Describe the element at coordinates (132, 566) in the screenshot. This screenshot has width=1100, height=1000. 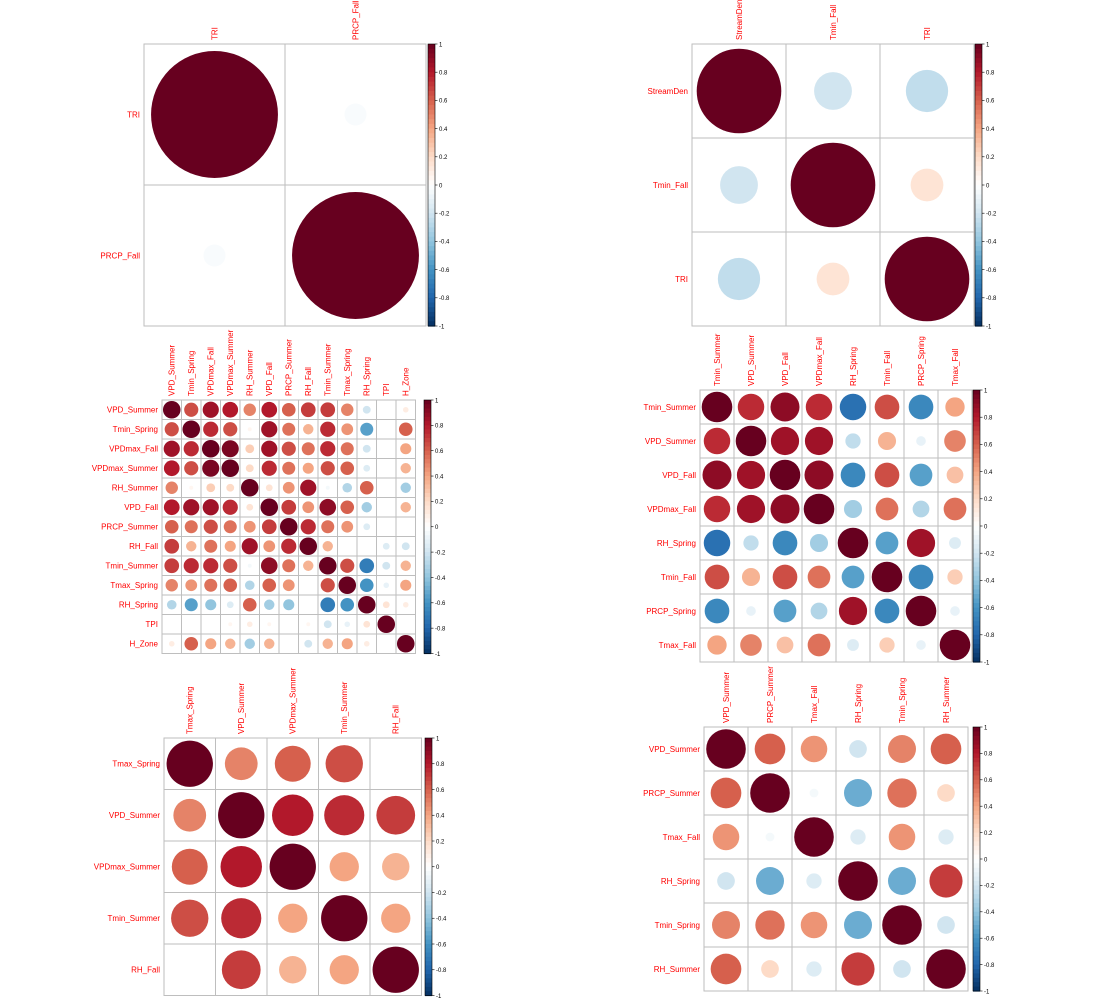
I see `row-label: Tmin_Summer` at that location.